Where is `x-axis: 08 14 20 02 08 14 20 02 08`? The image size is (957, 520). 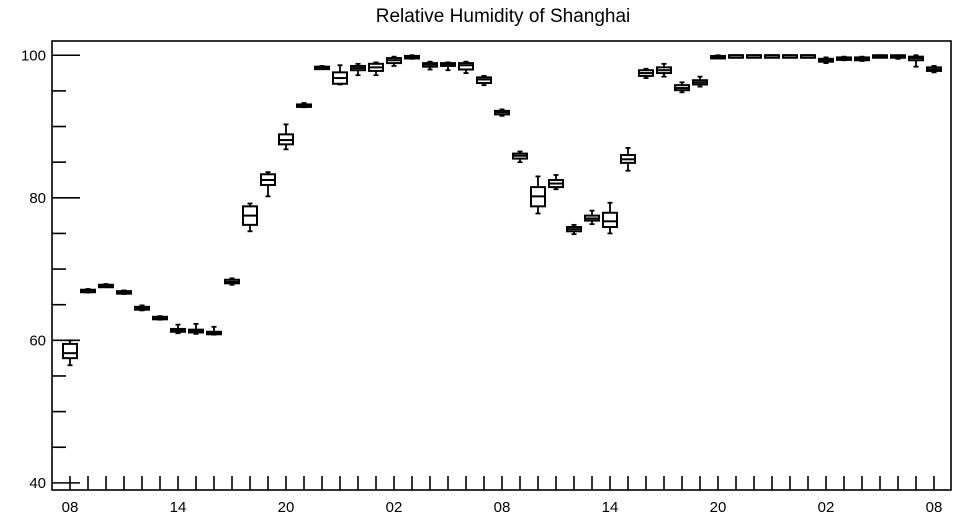 x-axis: 08 14 20 02 08 14 20 02 08 is located at coordinates (502, 496).